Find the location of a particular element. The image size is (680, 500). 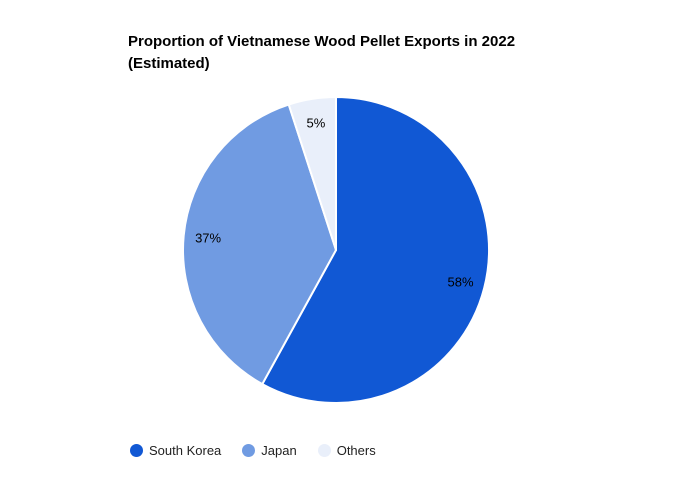

pie-slice-japan is located at coordinates (259, 244).